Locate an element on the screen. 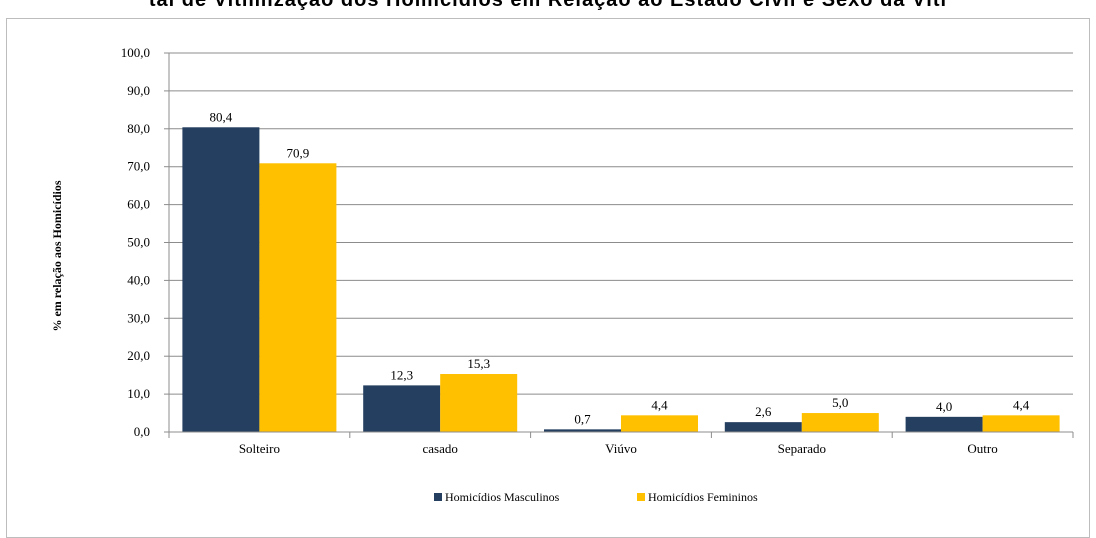 This screenshot has height=538, width=1096. y-axis-label: % em relação aos Homicídios is located at coordinates (57, 255).